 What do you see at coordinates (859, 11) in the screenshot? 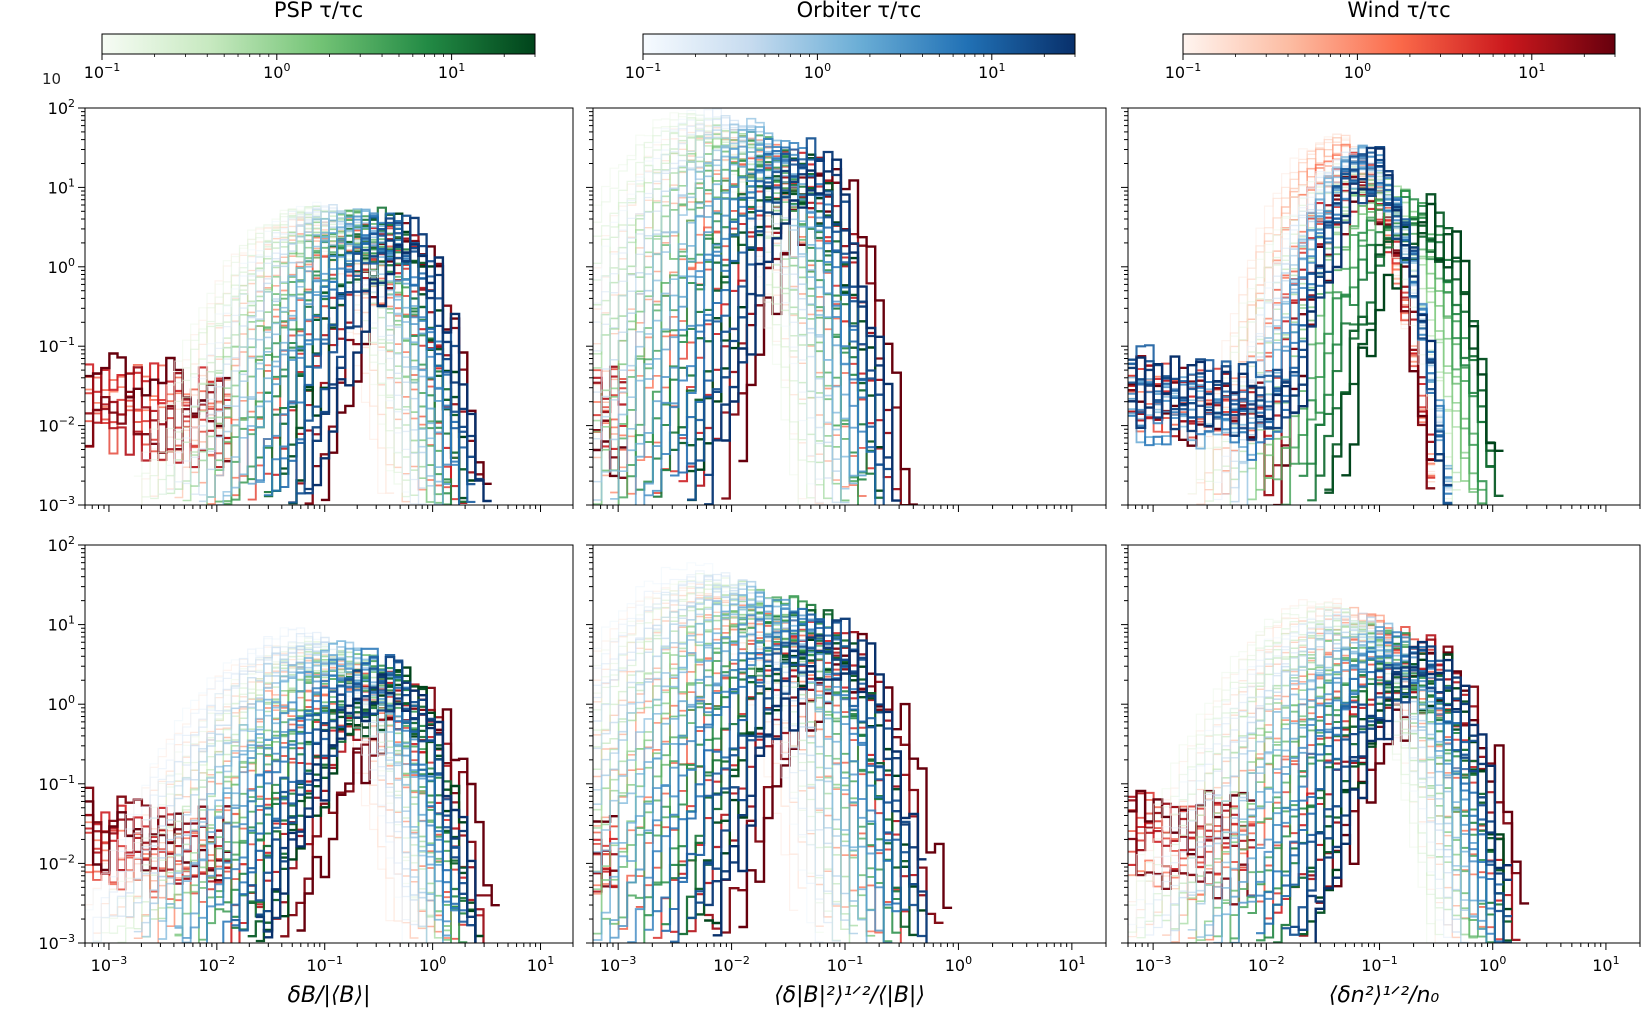
I see `colorbar-title: Orbiter τ/τc` at bounding box center [859, 11].